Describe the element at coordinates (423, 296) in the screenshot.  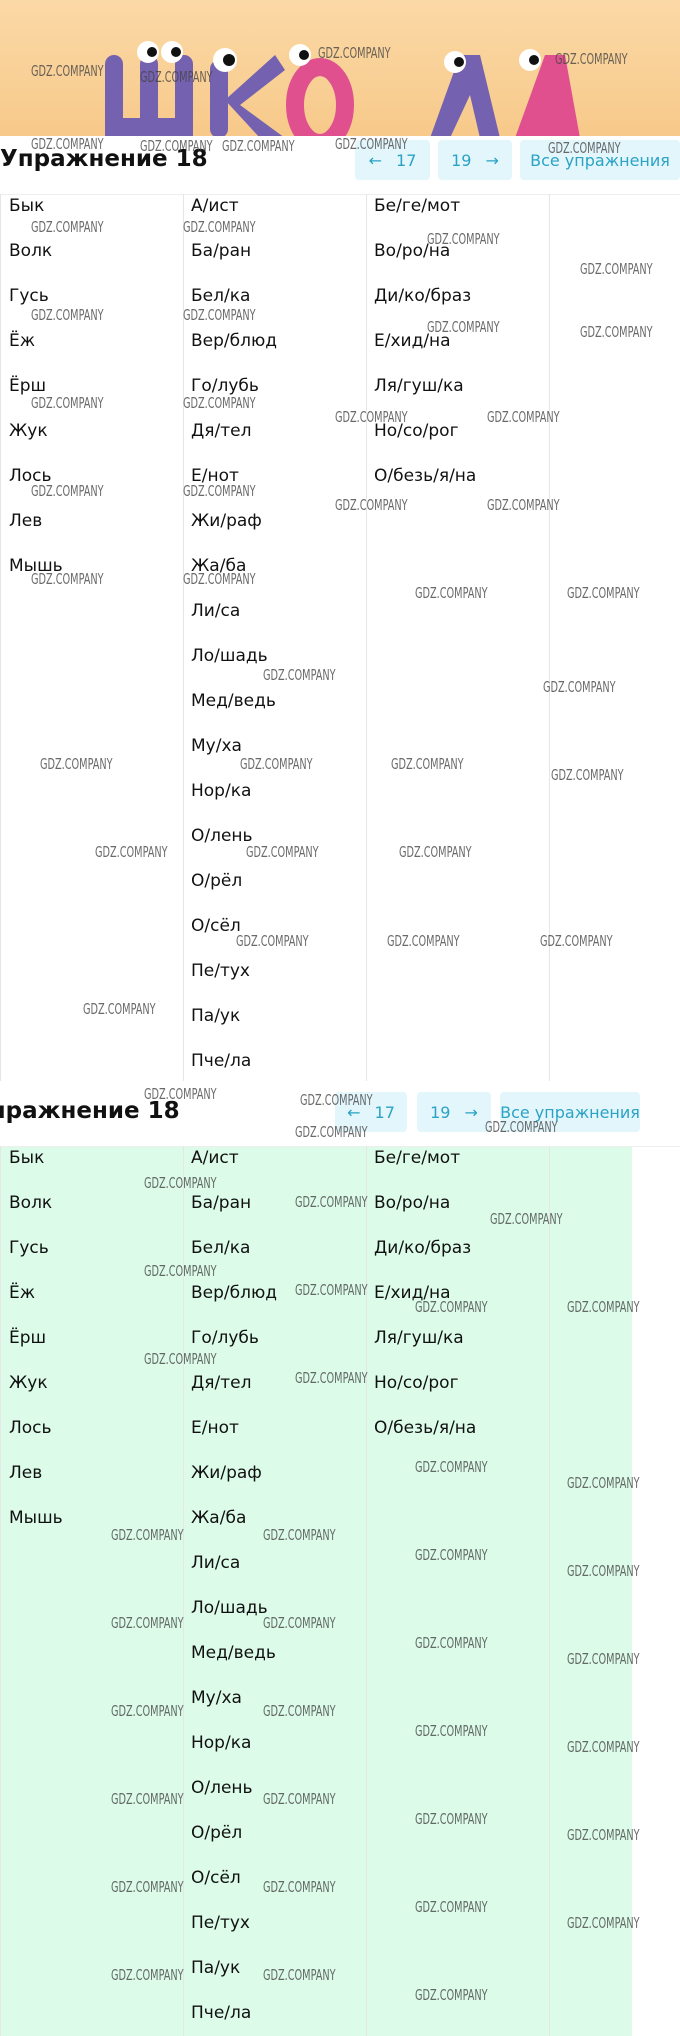
I see `table-cell: Ди/ко/браз` at that location.